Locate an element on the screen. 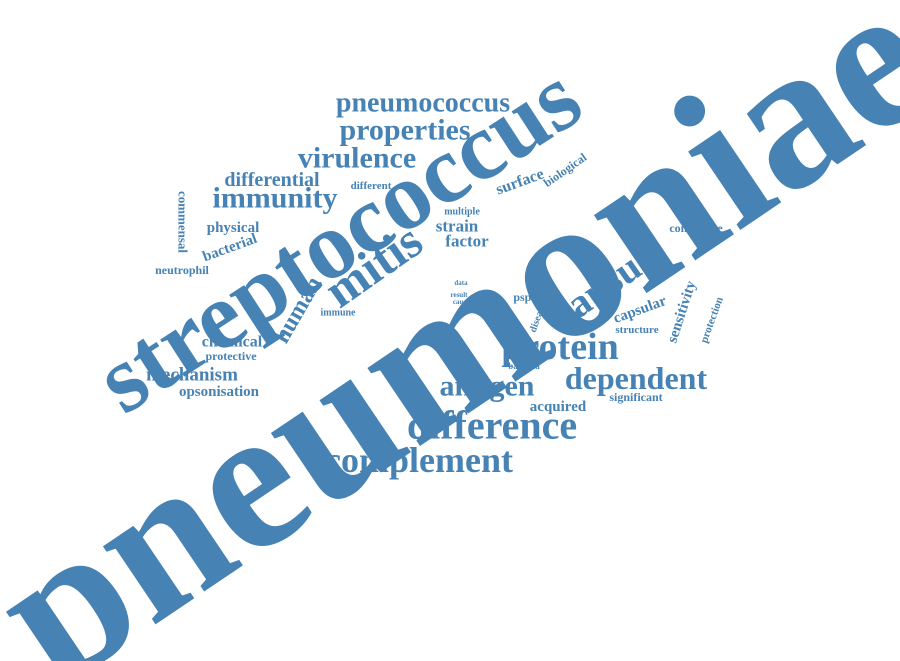 The height and width of the screenshot is (661, 900). word: immunity is located at coordinates (274, 198).